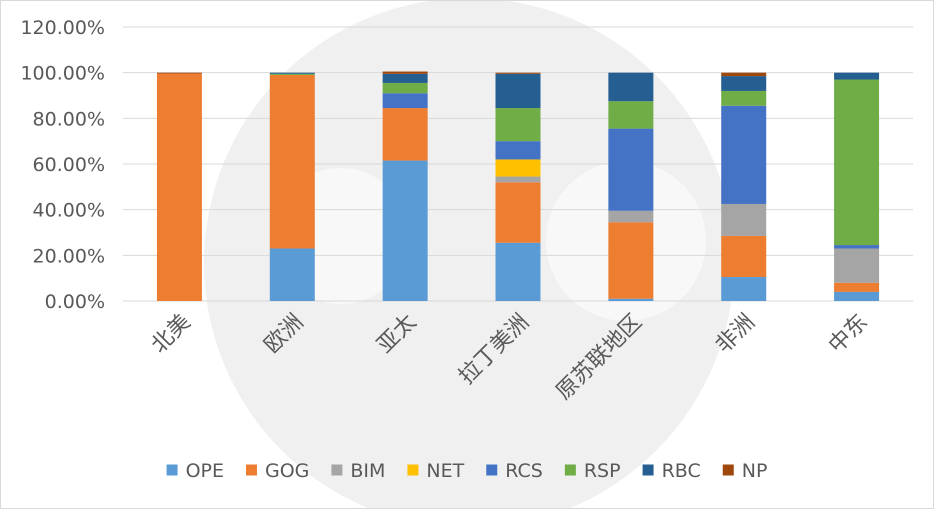 This screenshot has height=512, width=934. What do you see at coordinates (467, 471) in the screenshot?
I see `legend: OPE GOG BIM NET RCS RSP RBC NP` at bounding box center [467, 471].